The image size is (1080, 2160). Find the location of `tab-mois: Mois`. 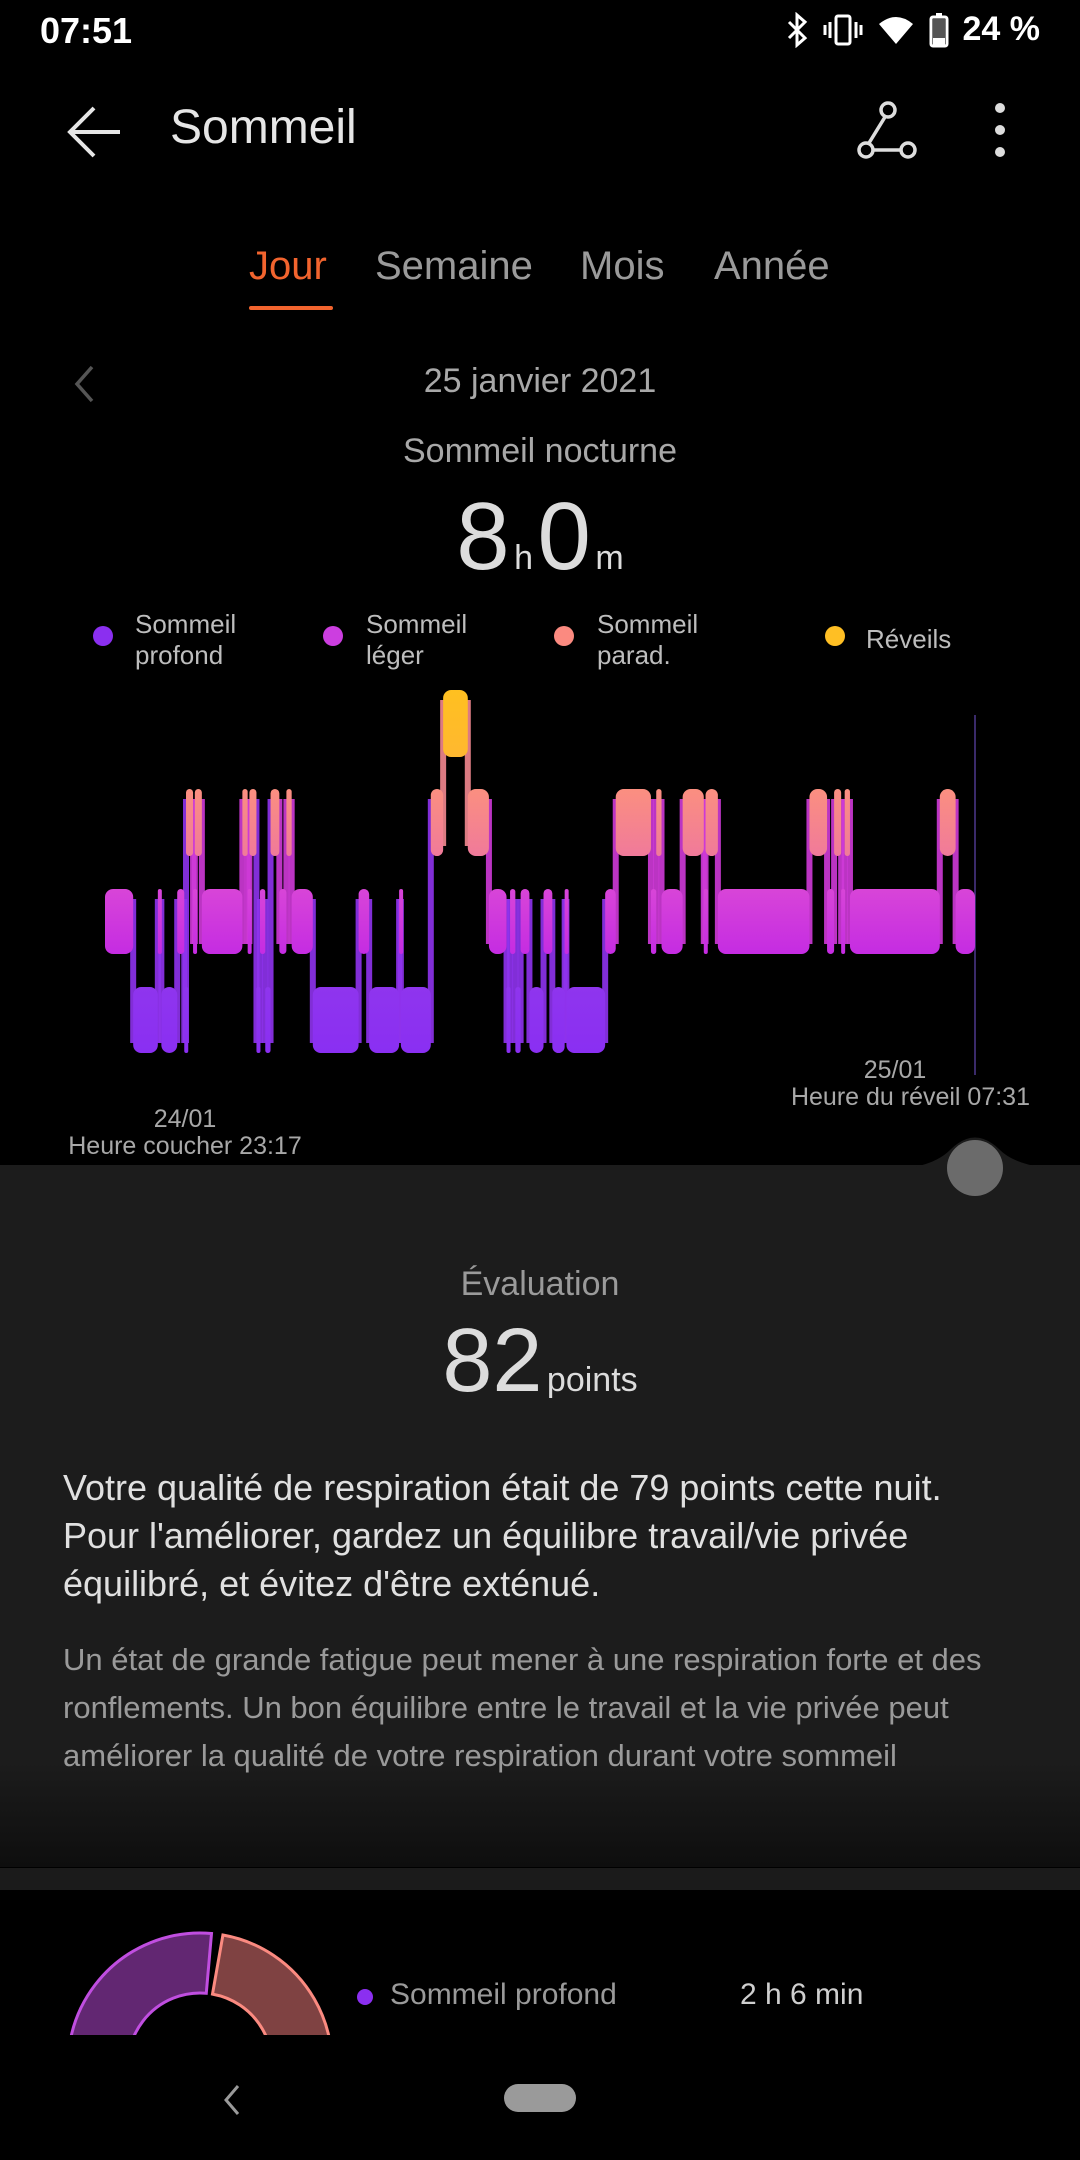

tab-mois: Mois is located at coordinates (622, 266).